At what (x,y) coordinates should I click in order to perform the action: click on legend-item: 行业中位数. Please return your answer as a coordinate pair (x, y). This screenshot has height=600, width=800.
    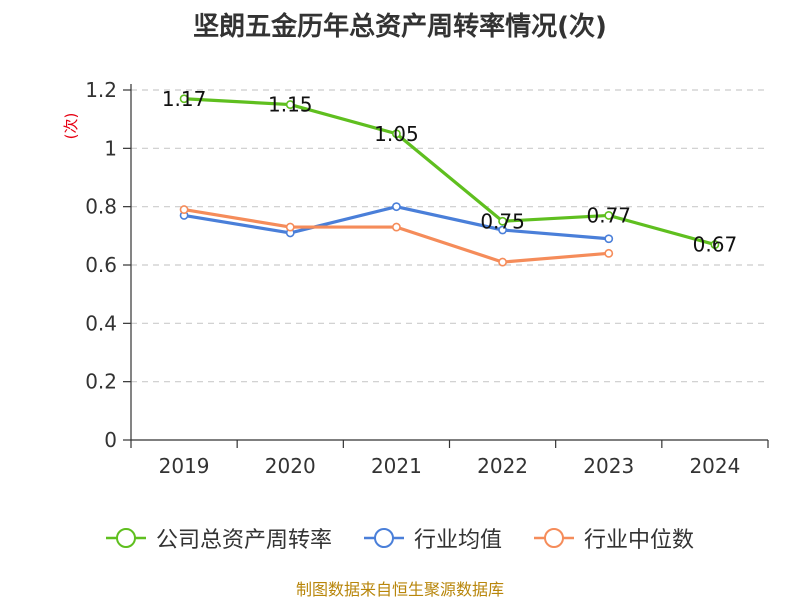
    Looking at the image, I should click on (614, 538).